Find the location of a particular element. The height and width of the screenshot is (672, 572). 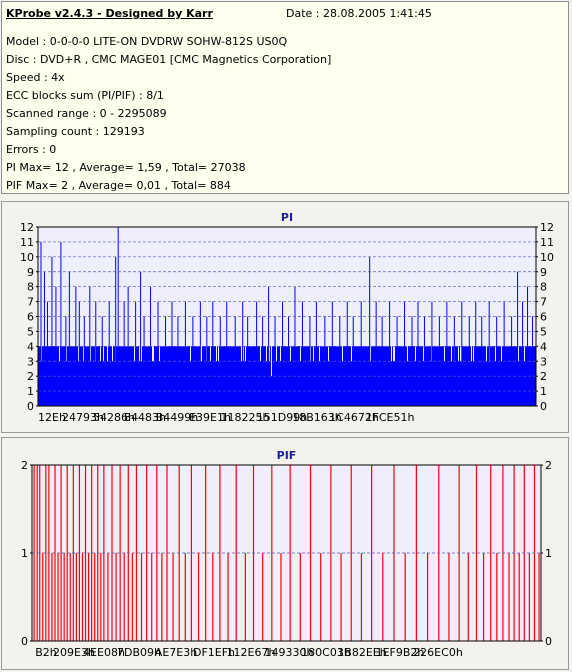

pif-xtick-label: 209E3h is located at coordinates (74, 652).